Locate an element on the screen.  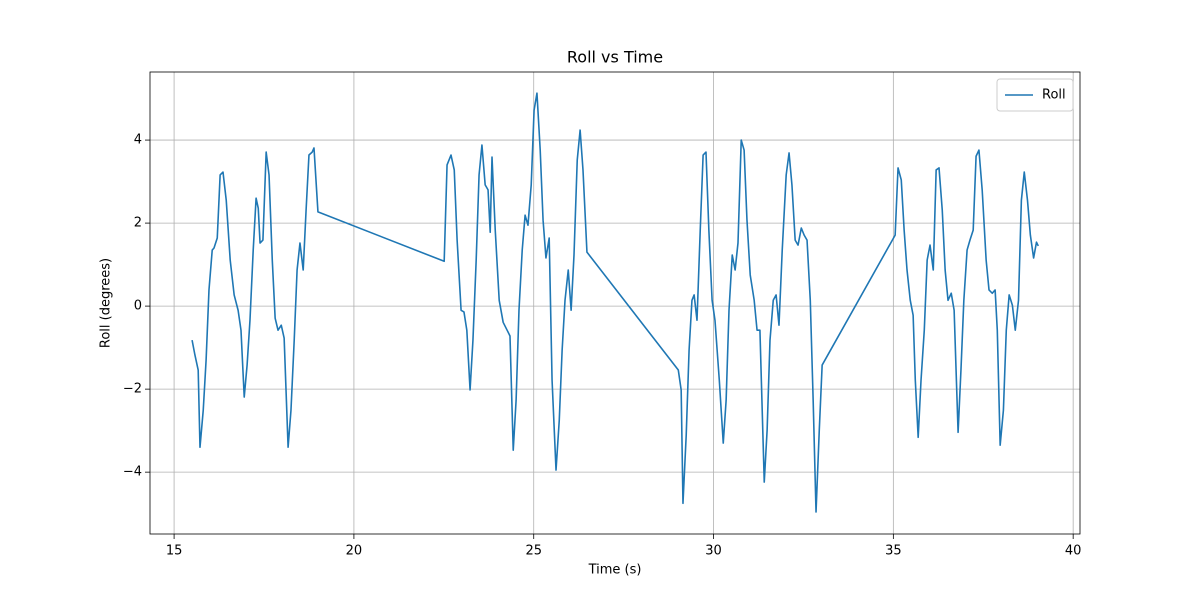
x-tick-label: 35 is located at coordinates (893, 551).